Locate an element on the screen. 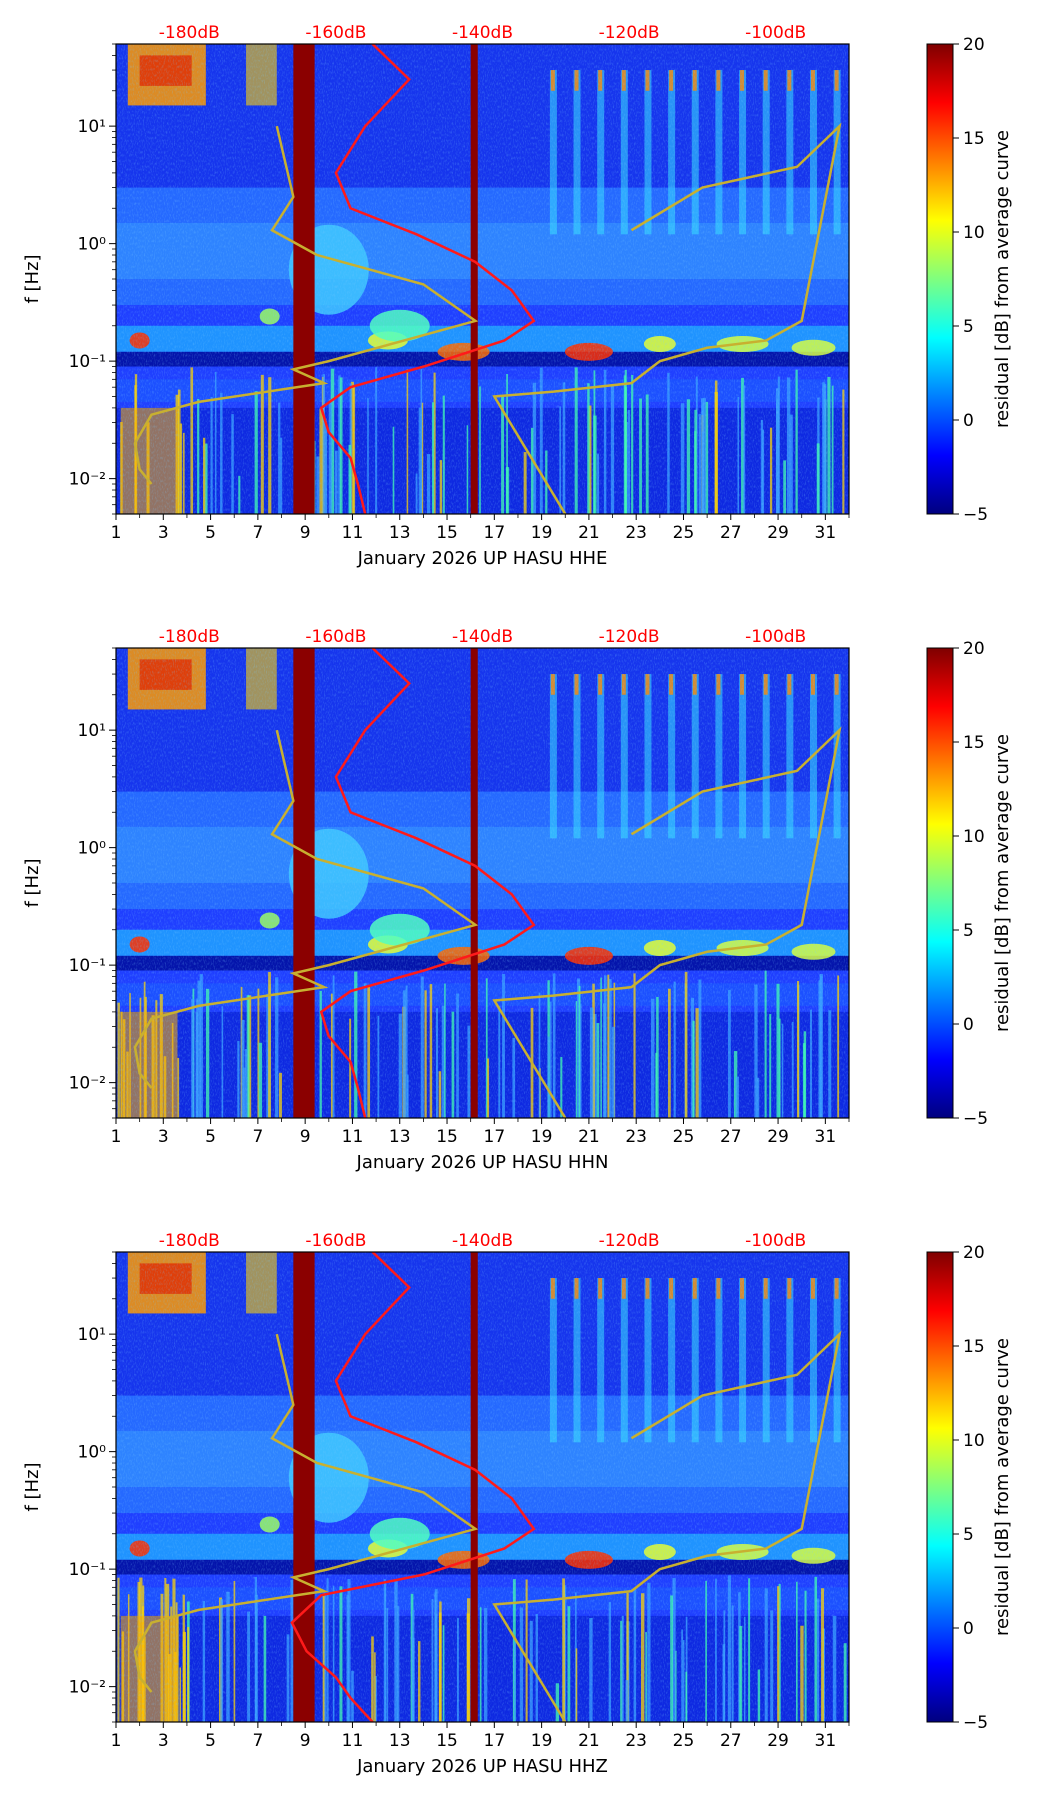 The width and height of the screenshot is (1052, 1806). x-tick-label: 23 is located at coordinates (636, 1741).